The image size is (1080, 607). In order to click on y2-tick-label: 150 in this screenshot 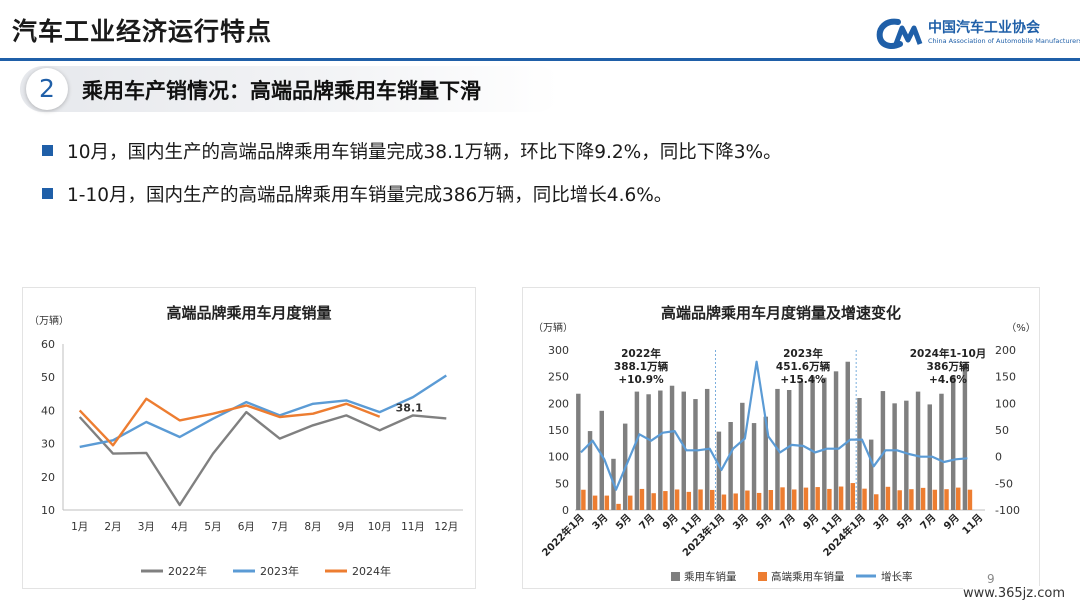, I will do `click(1005, 377)`.